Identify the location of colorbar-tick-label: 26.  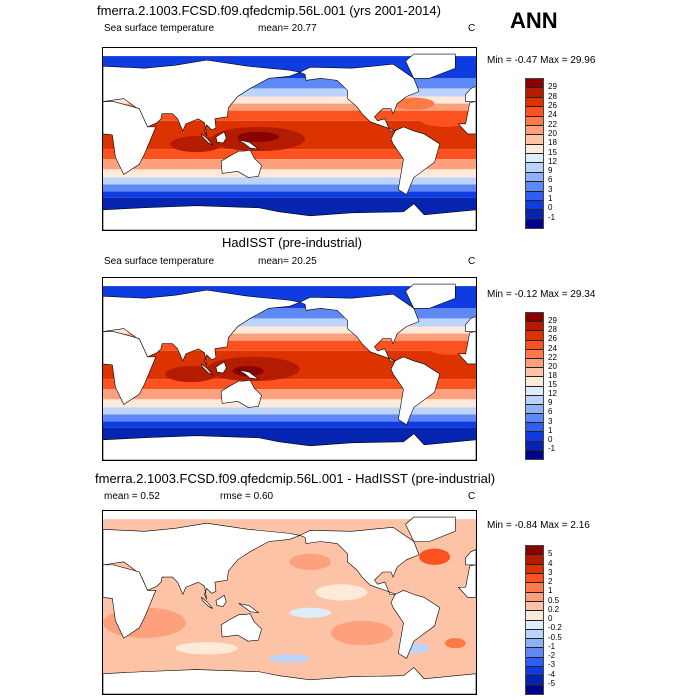
(552, 339).